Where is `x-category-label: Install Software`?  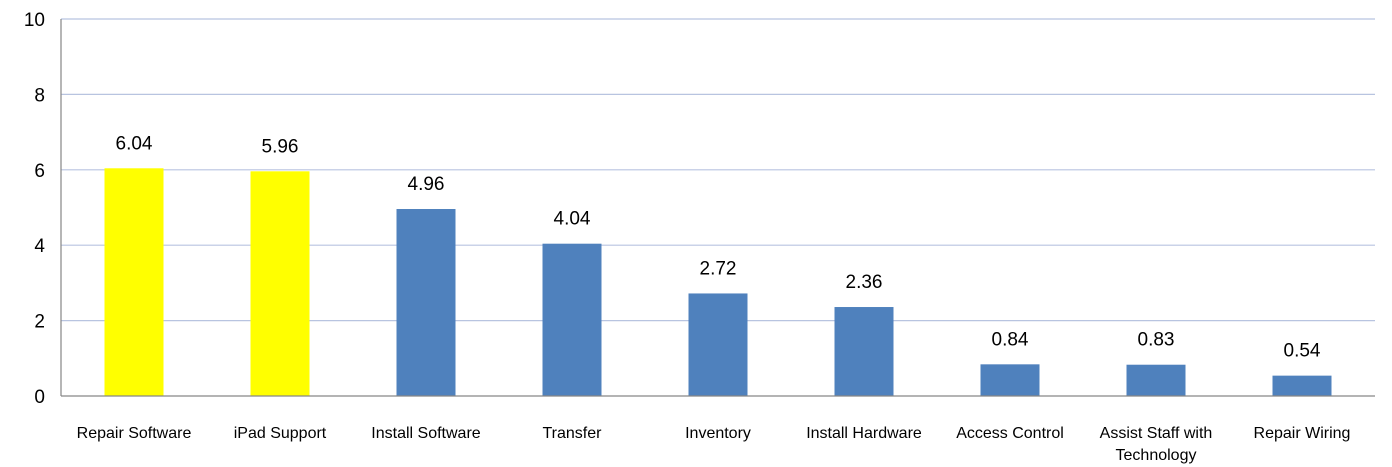
x-category-label: Install Software is located at coordinates (425, 433).